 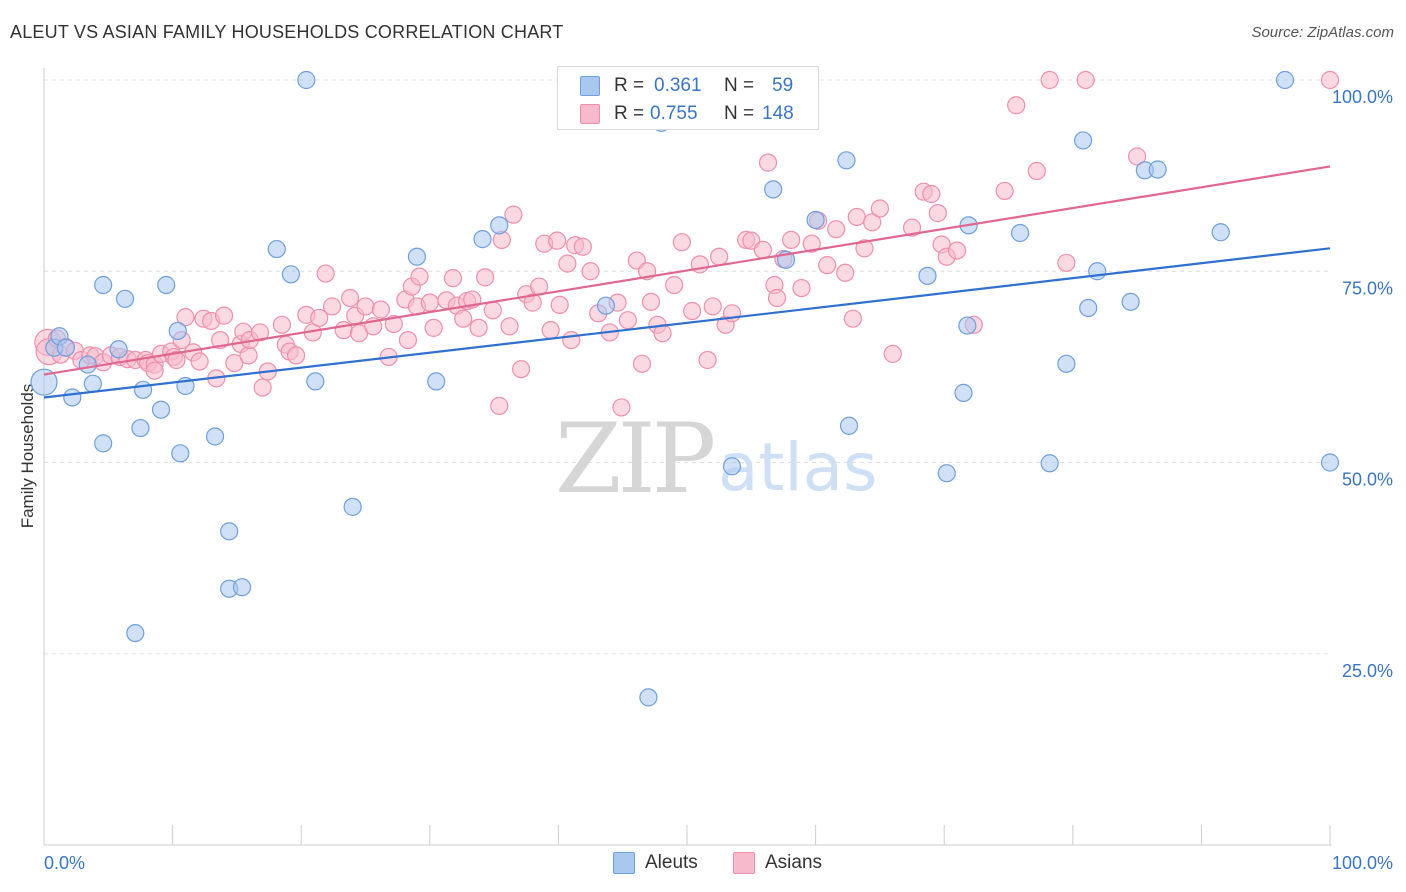 What do you see at coordinates (778, 113) in the screenshot?
I see `n-value: 148` at bounding box center [778, 113].